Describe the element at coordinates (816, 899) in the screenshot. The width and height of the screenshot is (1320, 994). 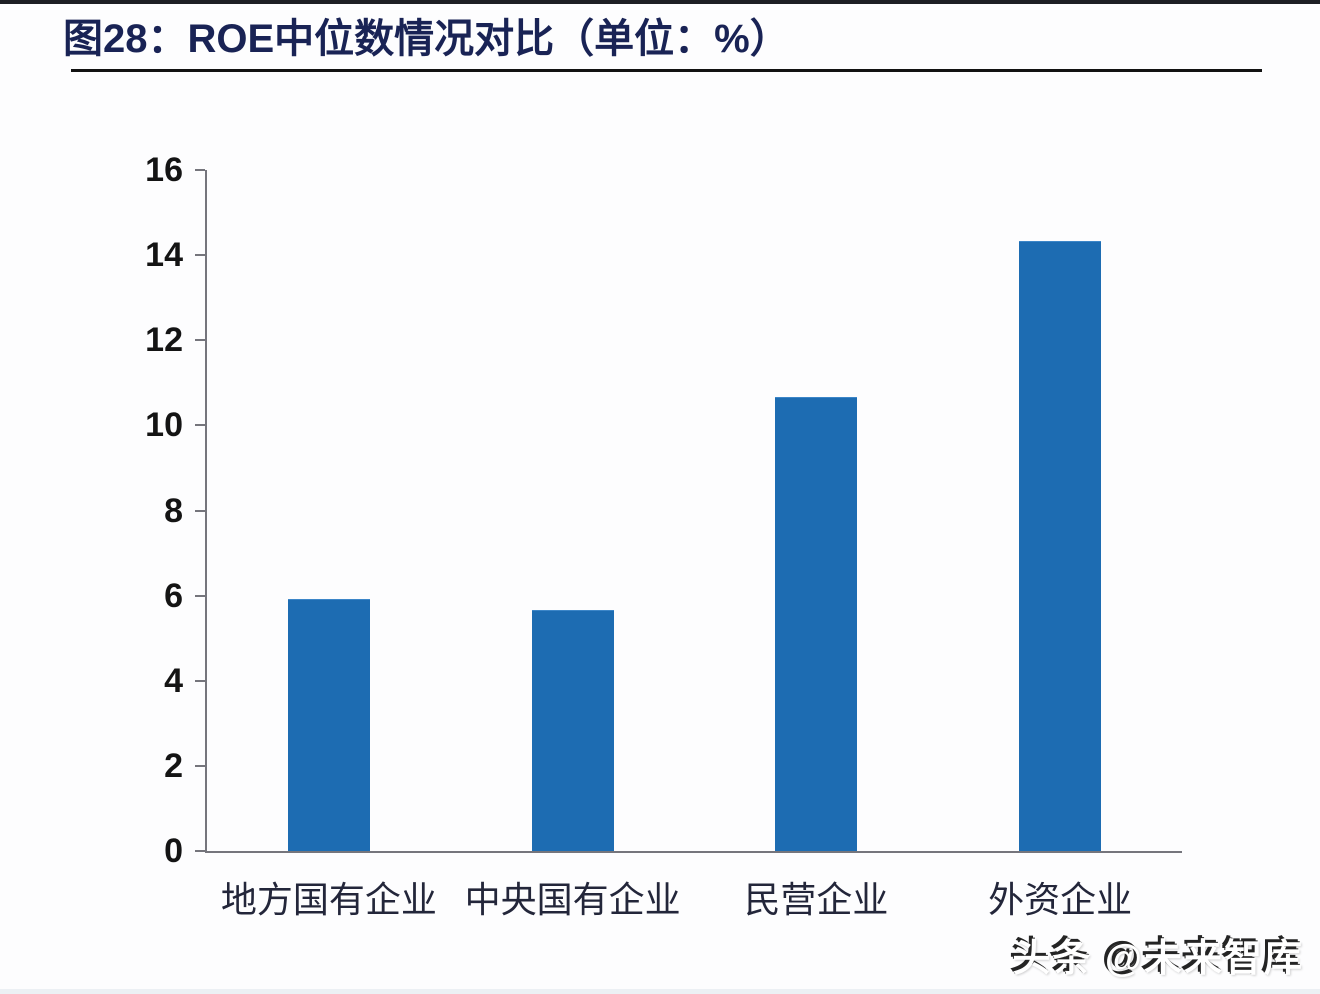
I see `x-axis-category-label: 民营企业` at that location.